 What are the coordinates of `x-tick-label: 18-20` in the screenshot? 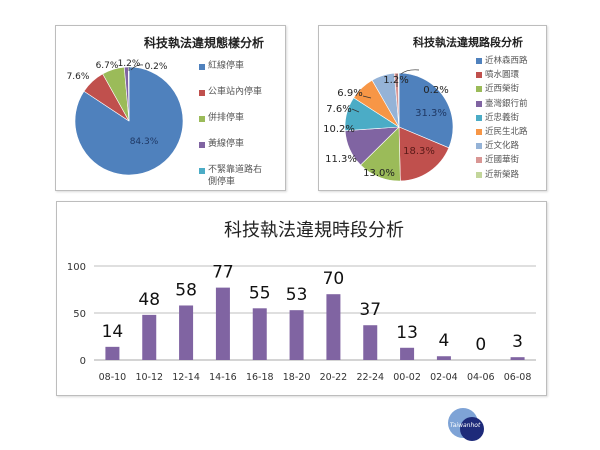 It's located at (297, 377).